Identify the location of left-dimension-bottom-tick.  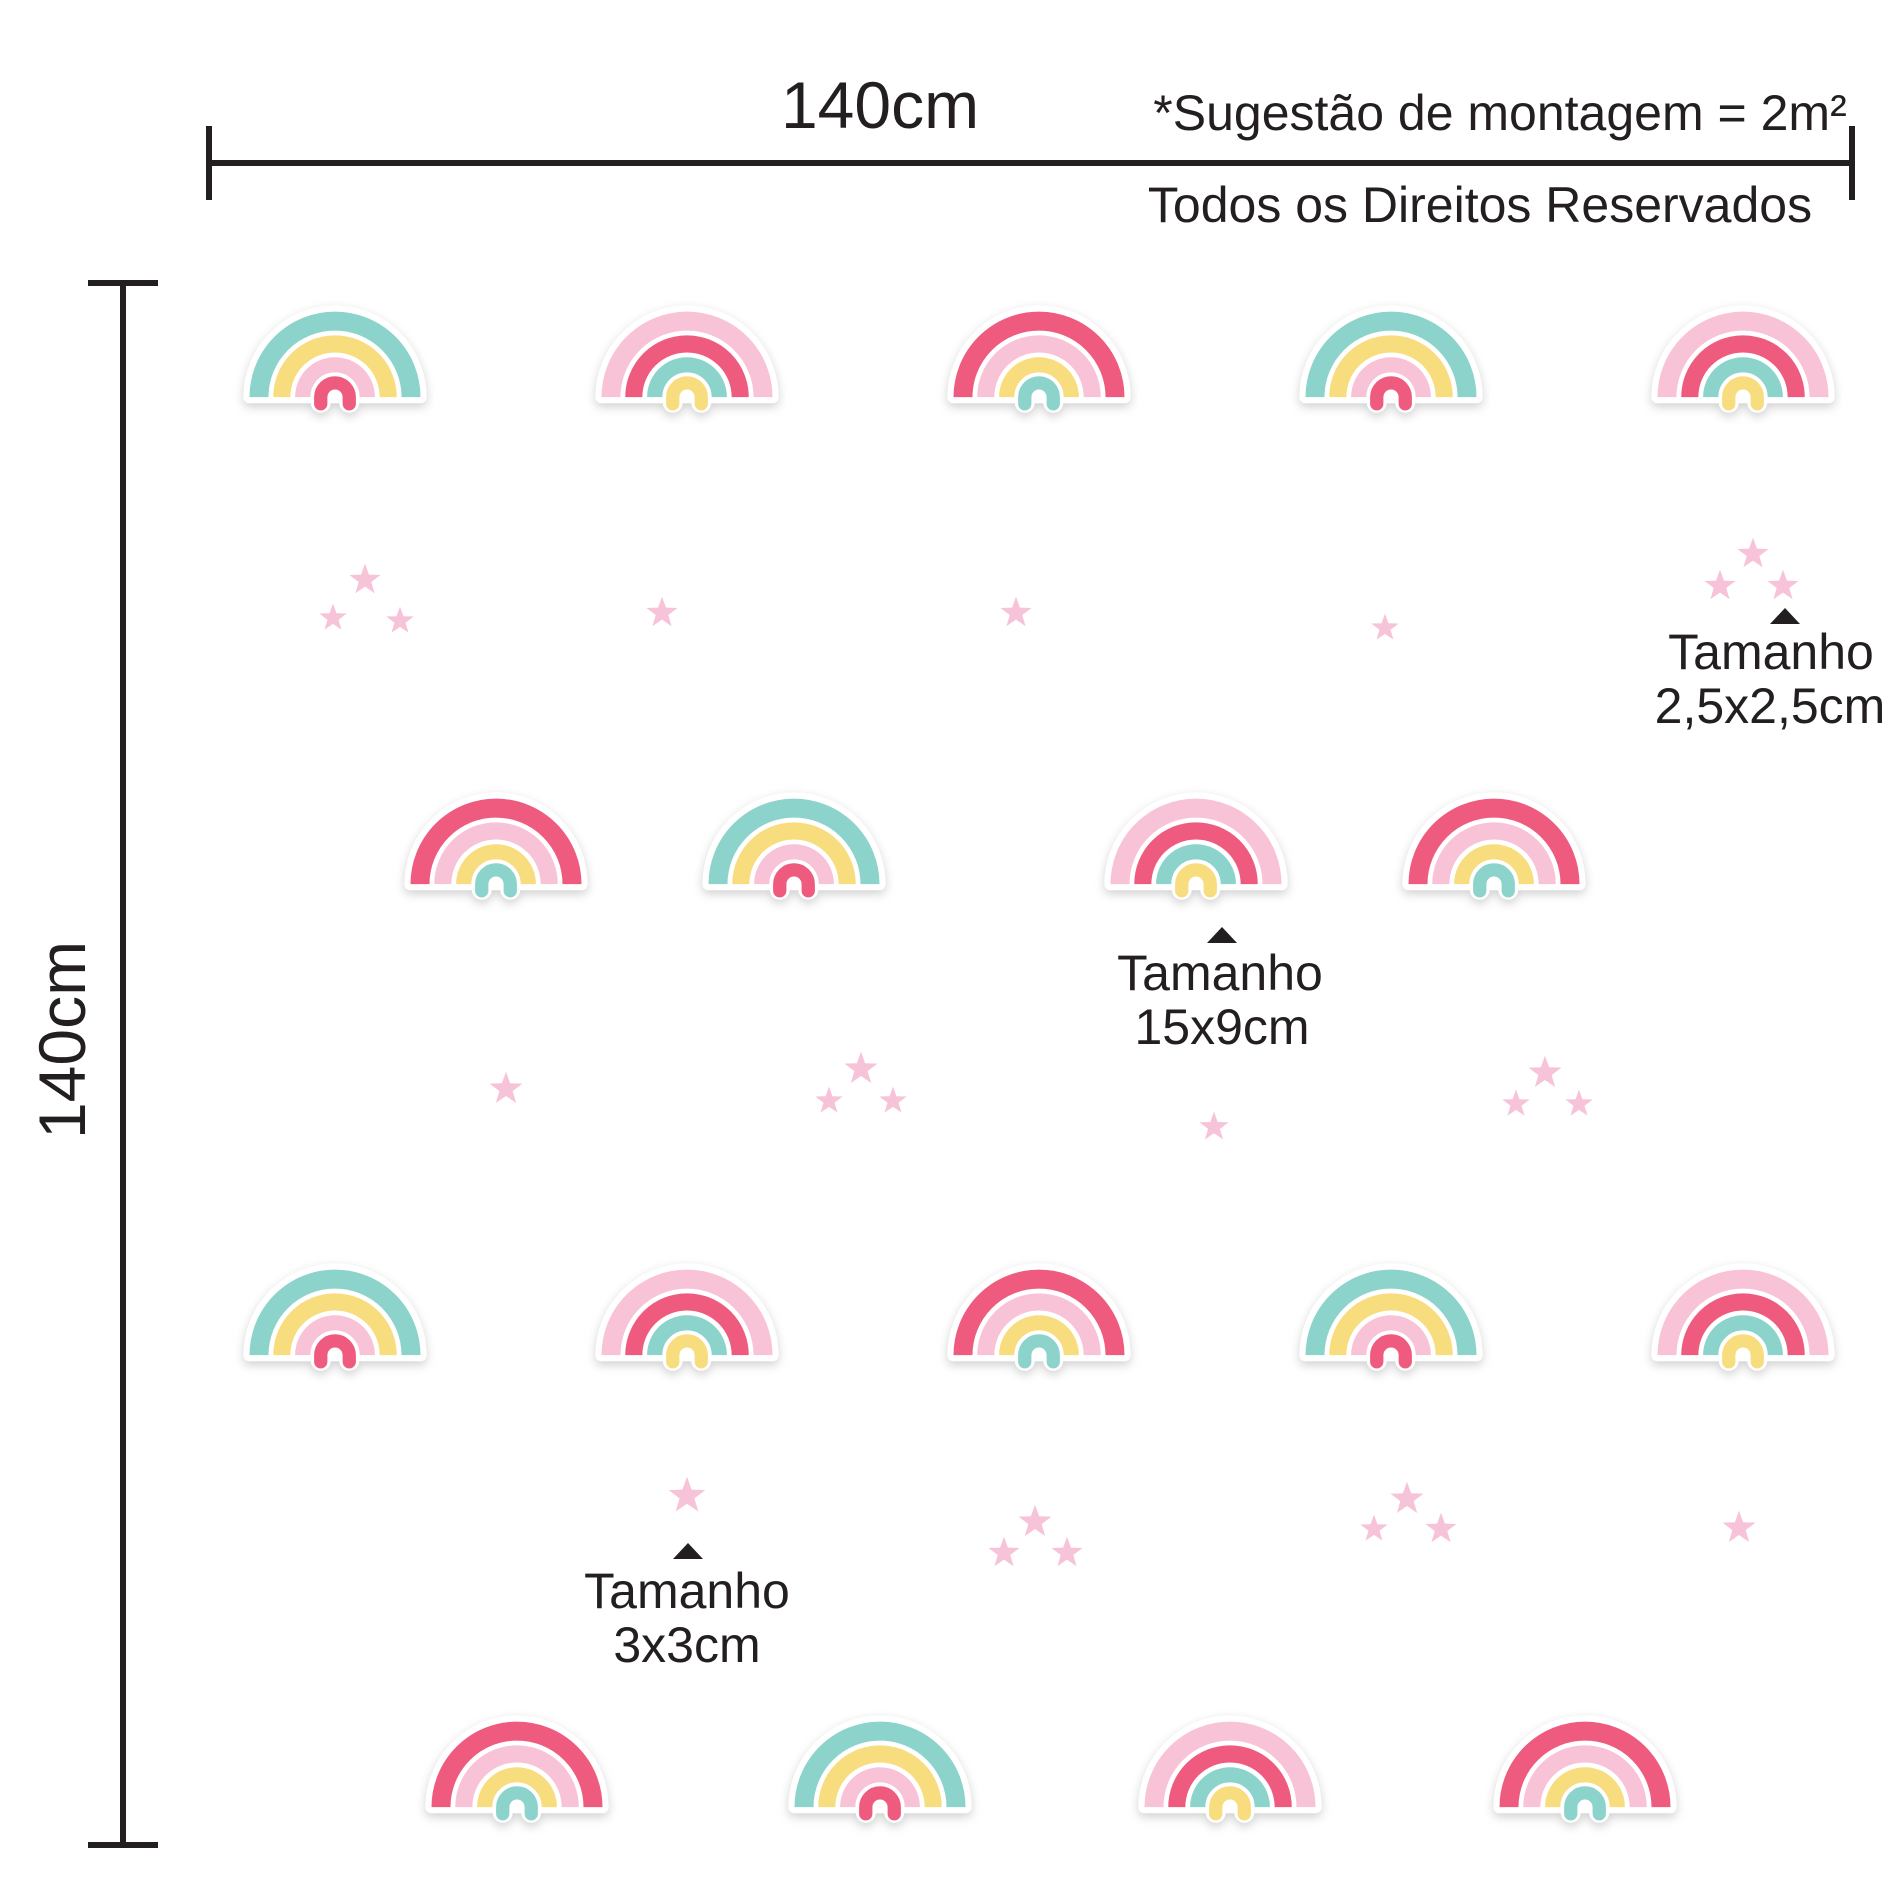
(123, 1845).